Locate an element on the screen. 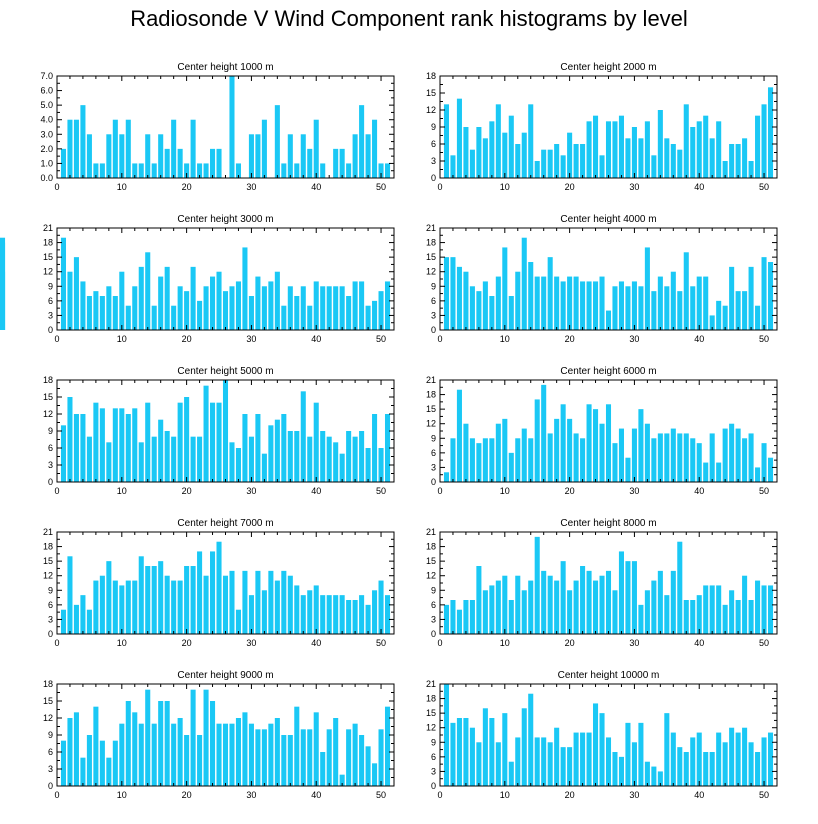  y-tick-label: 21 is located at coordinates (431, 228).